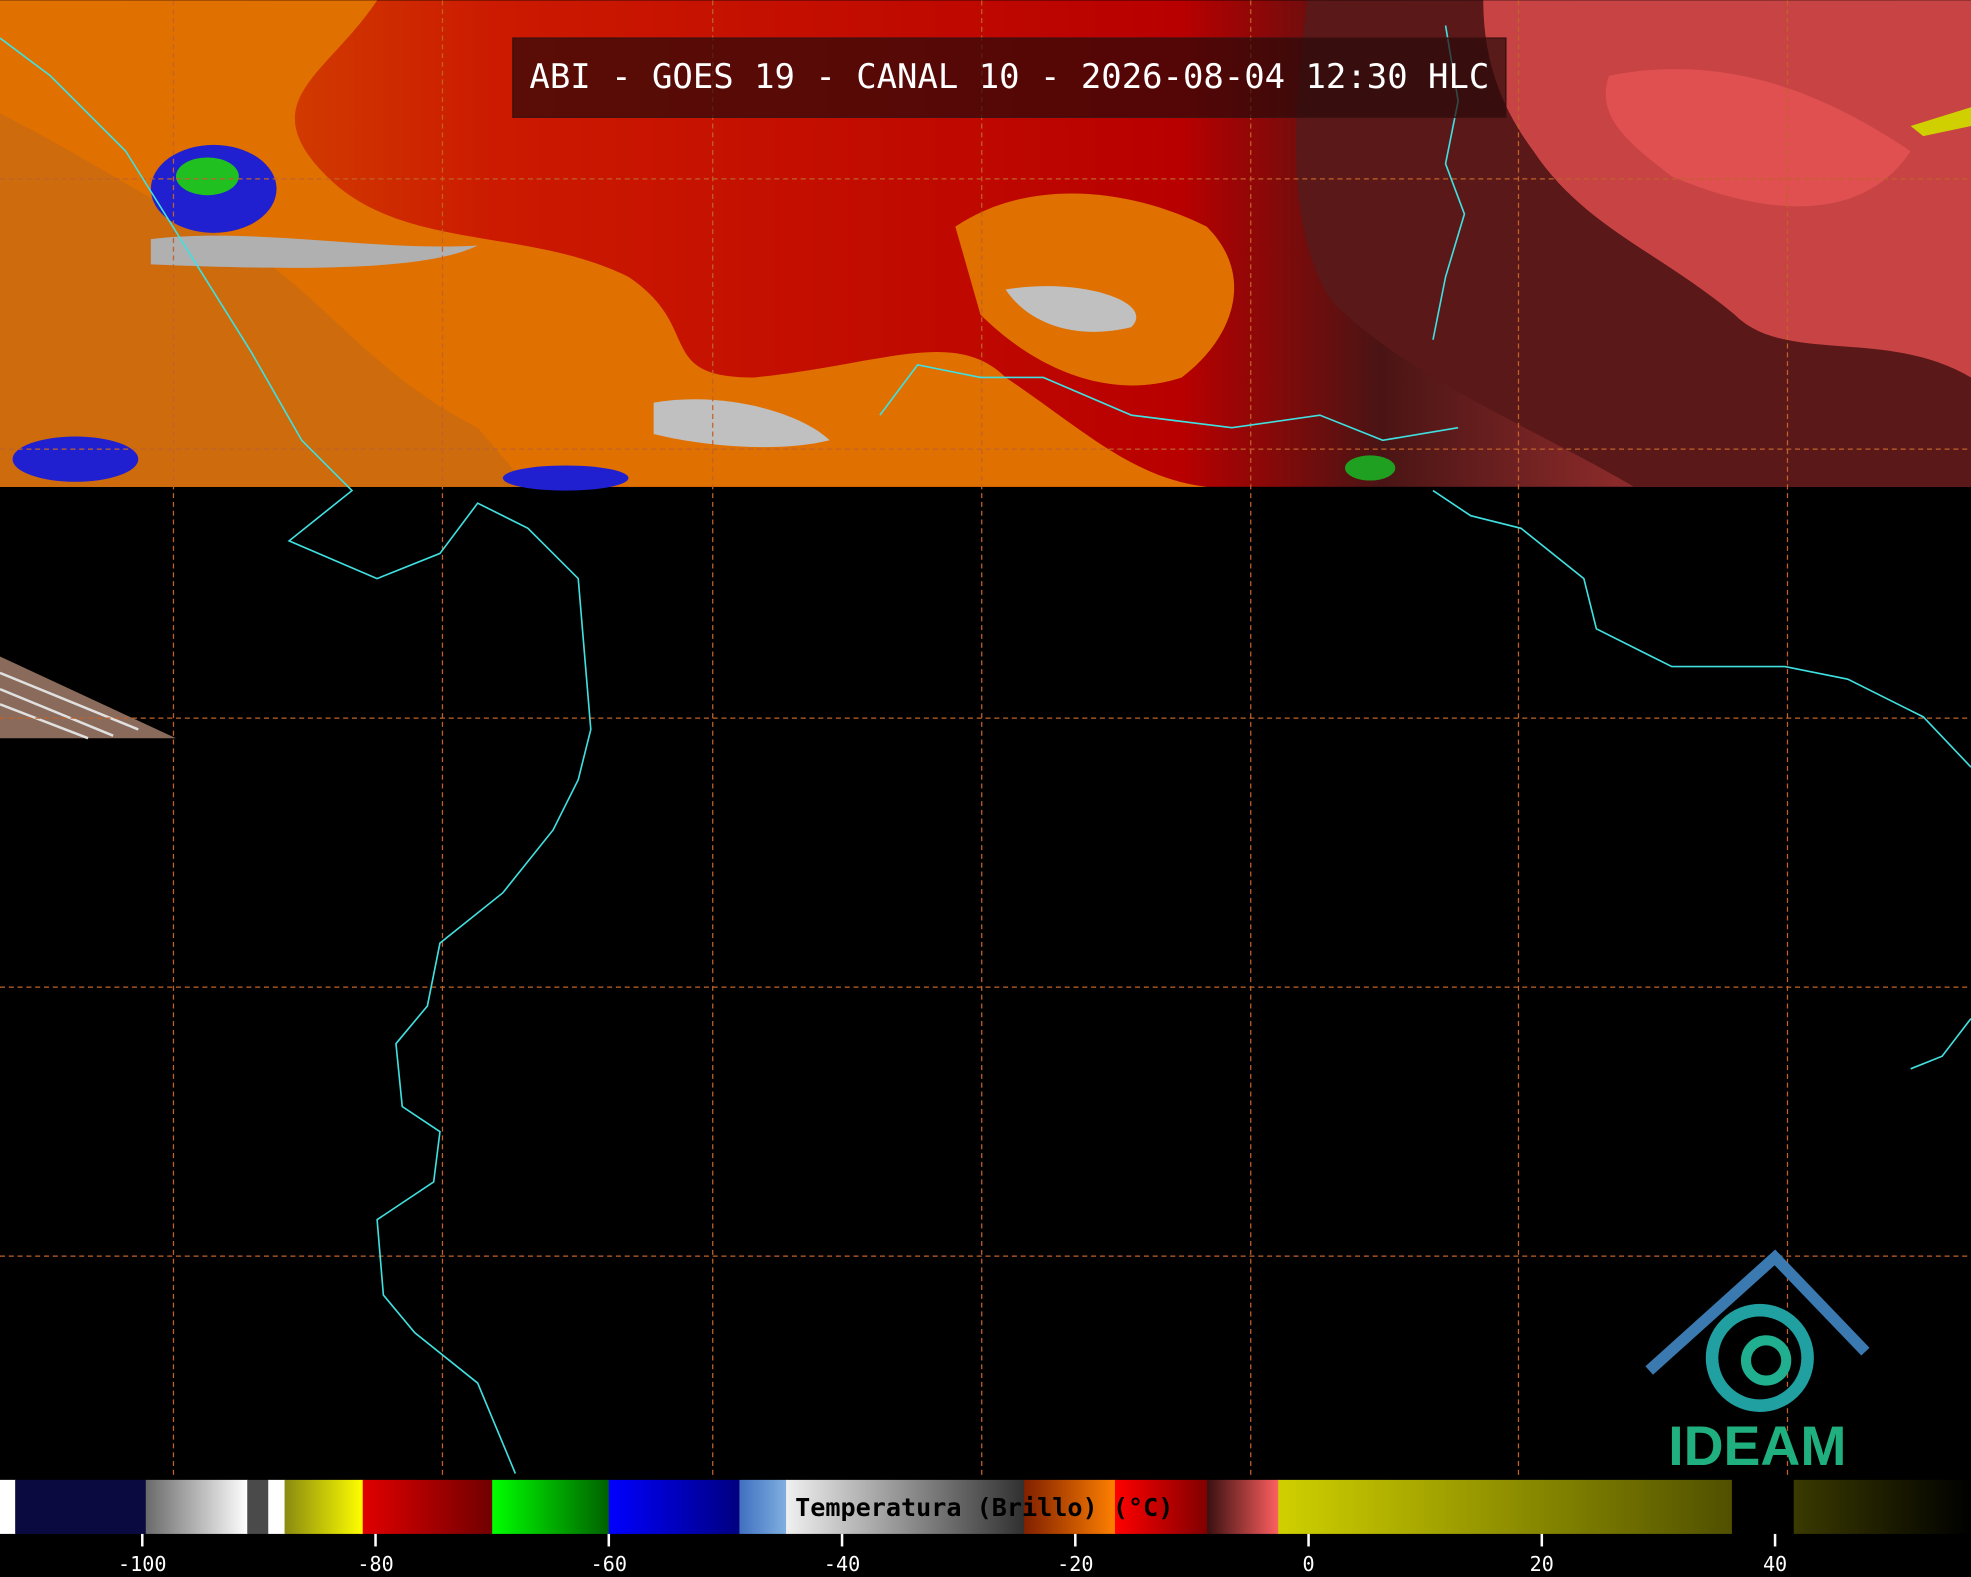 This screenshot has width=1971, height=1577. Describe the element at coordinates (609, 1564) in the screenshot. I see `colorbar-tick-label: -60` at that location.